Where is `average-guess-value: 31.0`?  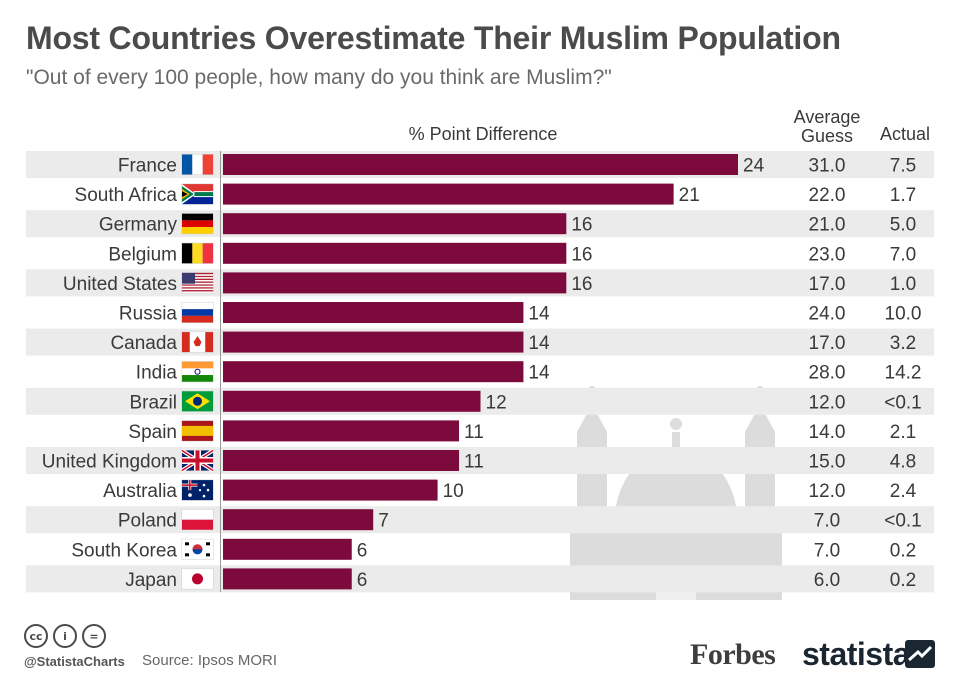 average-guess-value: 31.0 is located at coordinates (827, 166).